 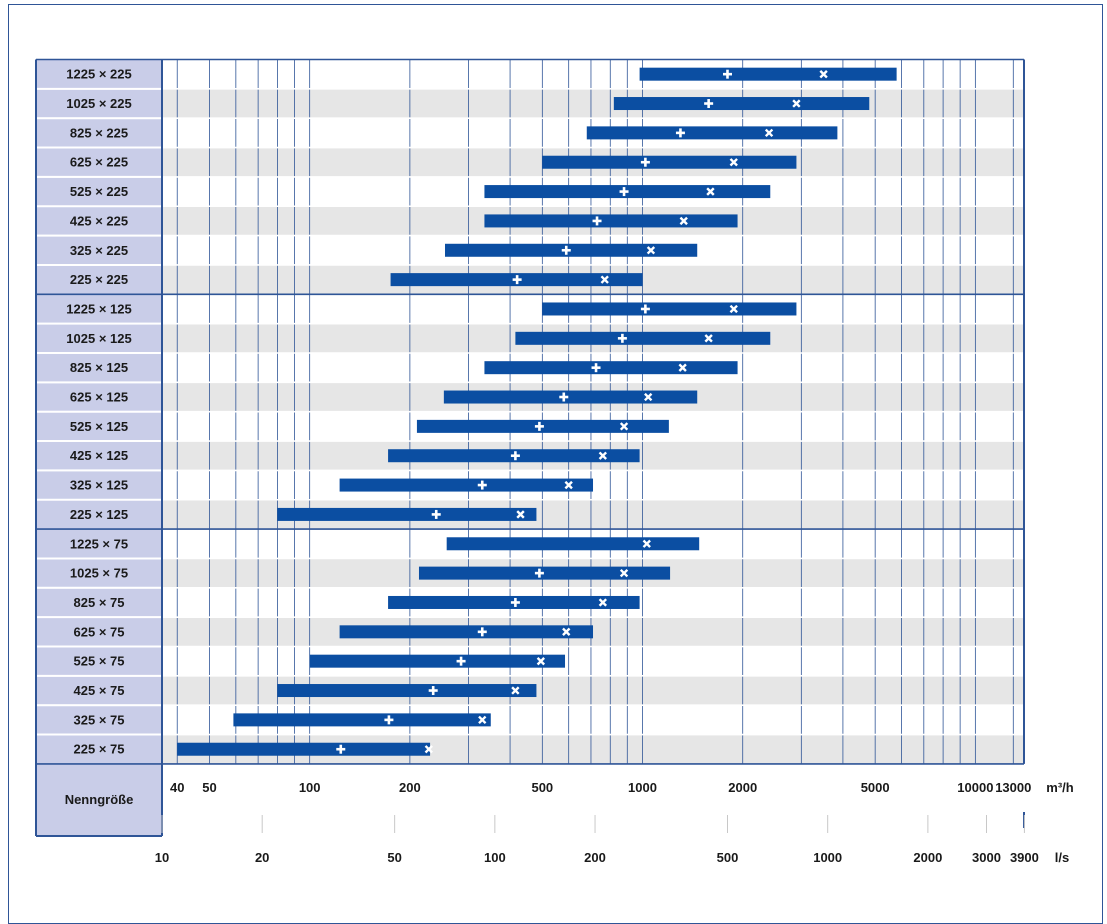 I want to click on primary-tick-label: 500, so click(x=542, y=787).